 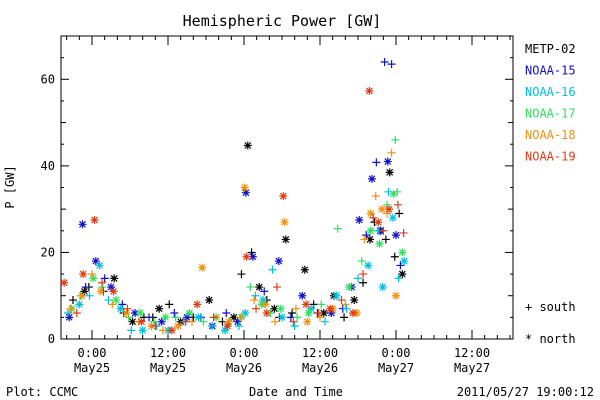 I want to click on plot-timestamp: 2011/05/27 19:00:12, so click(x=525, y=392).